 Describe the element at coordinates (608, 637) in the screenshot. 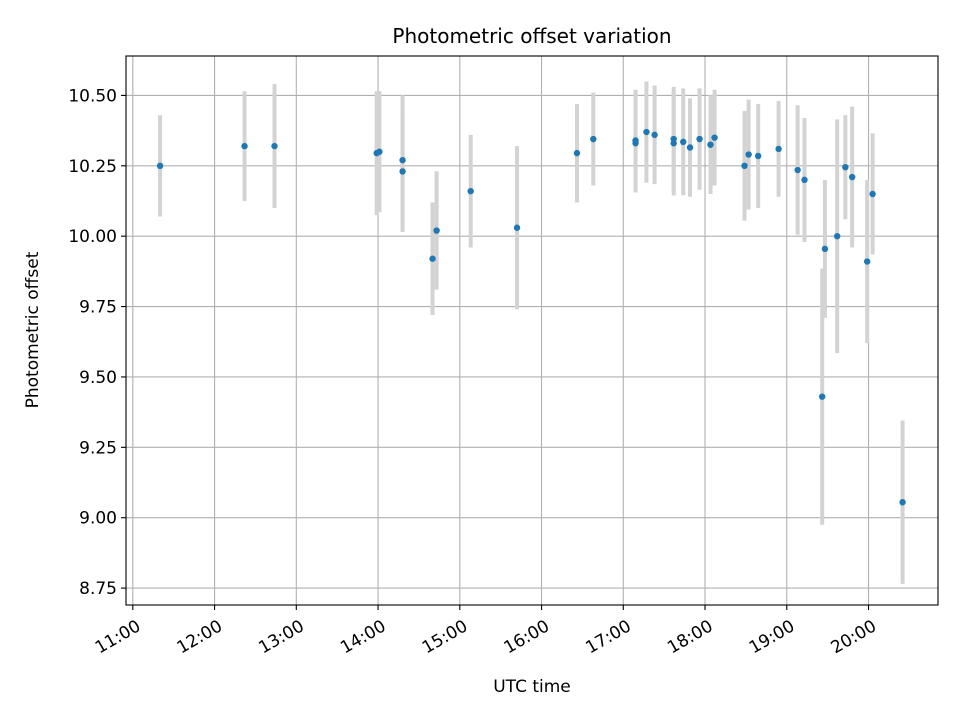

I see `x-tick-label: 17:00` at that location.